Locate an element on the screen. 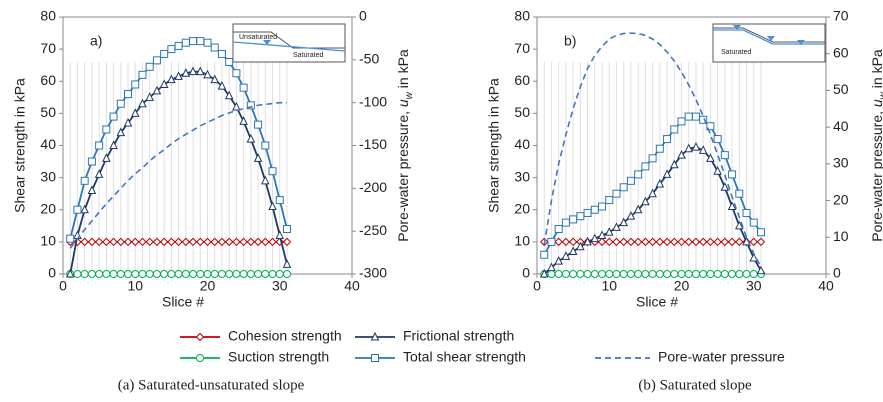  y2-tick-label: -150 is located at coordinates (373, 144).